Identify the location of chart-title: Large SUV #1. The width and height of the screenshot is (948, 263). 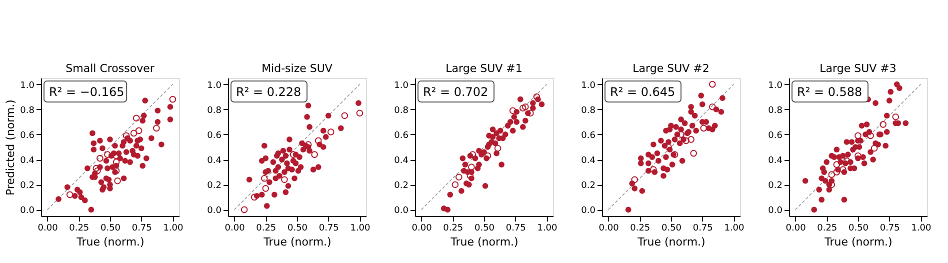
(484, 68).